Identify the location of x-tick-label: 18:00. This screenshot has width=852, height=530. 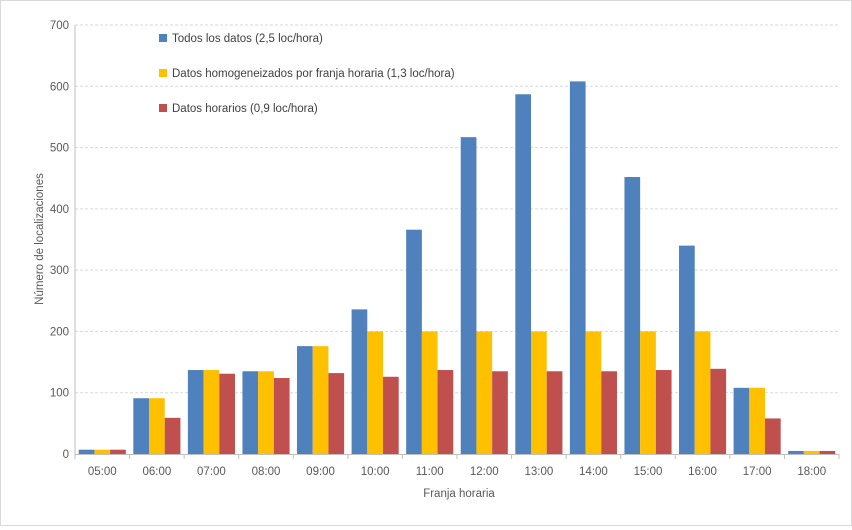
(811, 472).